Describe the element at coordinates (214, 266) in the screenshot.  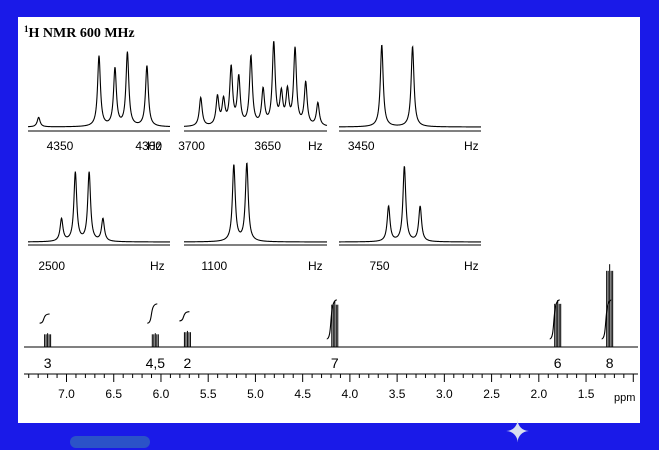
I see `inset-1100-tick-label: 1100` at that location.